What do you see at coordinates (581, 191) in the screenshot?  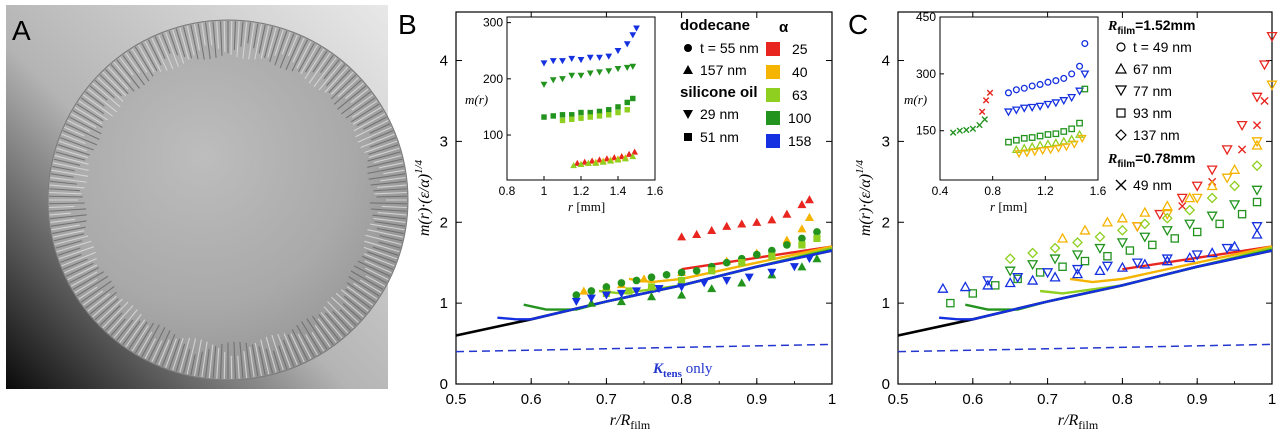 I see `inset-x-tick-label: 1.2` at bounding box center [581, 191].